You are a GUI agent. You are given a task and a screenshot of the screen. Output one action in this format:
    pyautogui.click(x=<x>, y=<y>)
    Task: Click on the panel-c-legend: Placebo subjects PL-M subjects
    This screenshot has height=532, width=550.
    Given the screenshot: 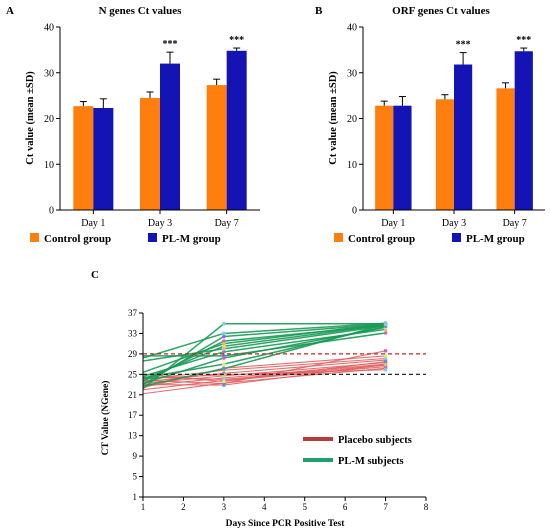 What is the action you would take?
    pyautogui.click(x=357, y=451)
    